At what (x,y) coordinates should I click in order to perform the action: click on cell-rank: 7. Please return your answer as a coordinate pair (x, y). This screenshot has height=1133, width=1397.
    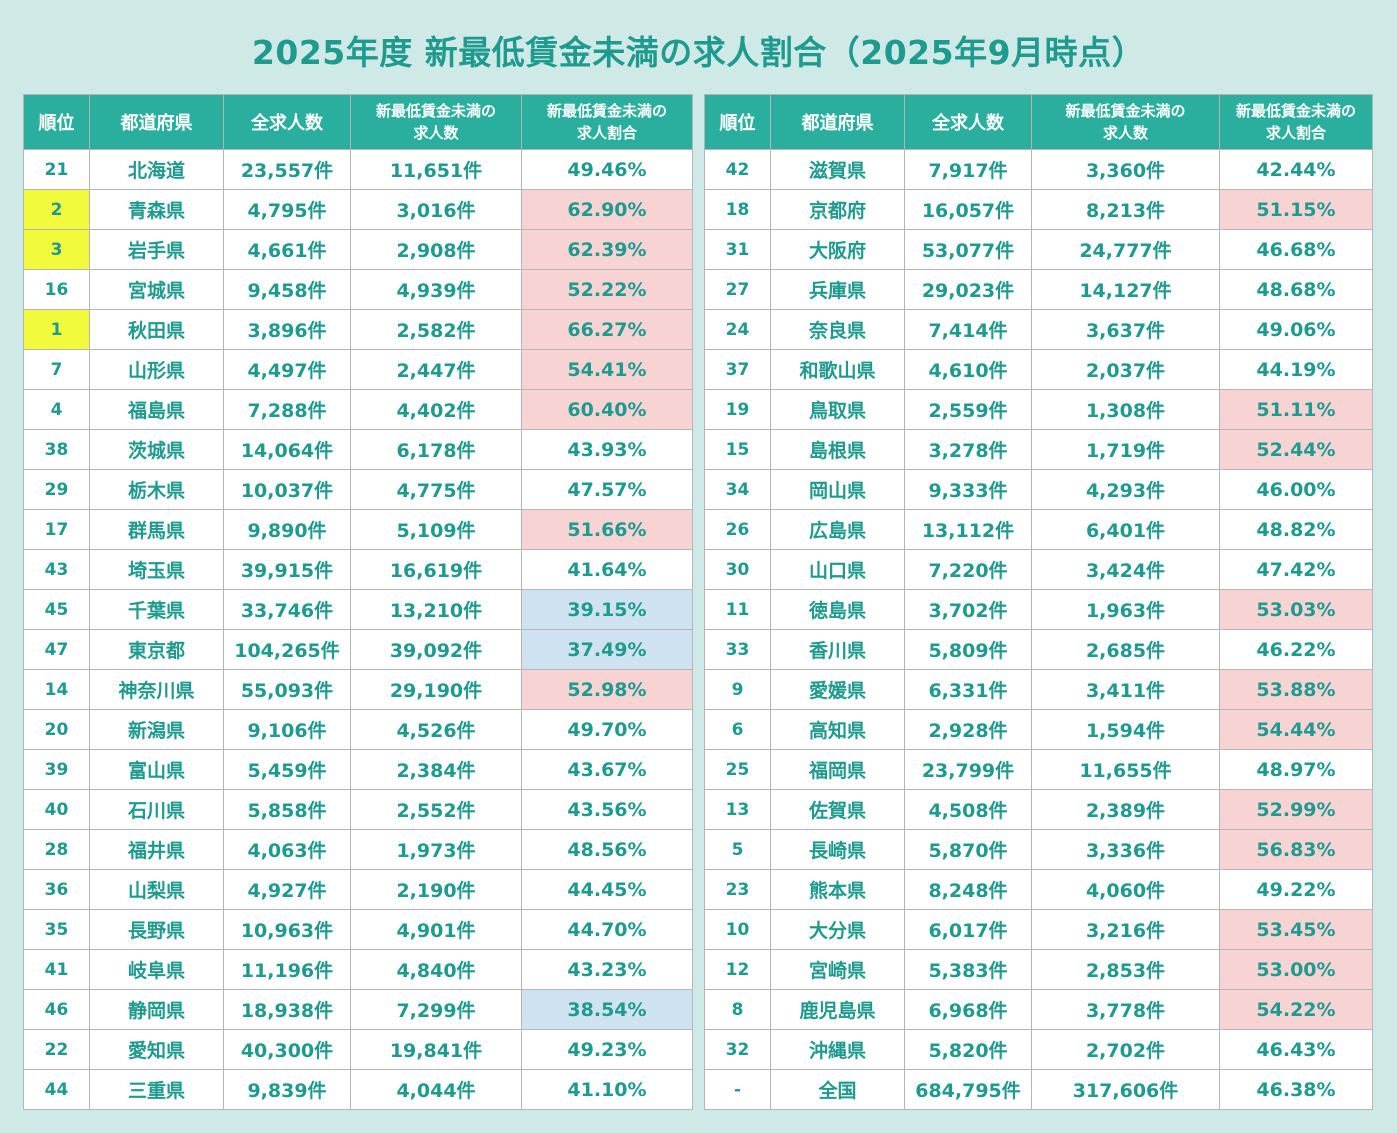
    Looking at the image, I should click on (56, 369).